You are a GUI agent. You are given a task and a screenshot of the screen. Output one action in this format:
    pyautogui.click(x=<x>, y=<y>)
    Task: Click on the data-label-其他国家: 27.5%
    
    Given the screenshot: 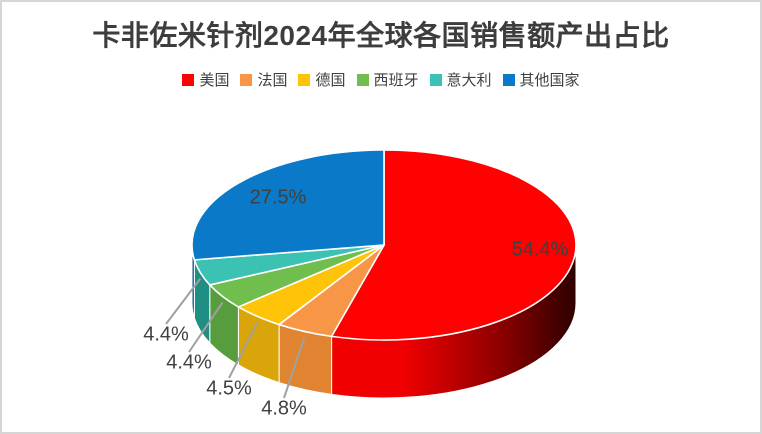 What is the action you would take?
    pyautogui.click(x=278, y=197)
    